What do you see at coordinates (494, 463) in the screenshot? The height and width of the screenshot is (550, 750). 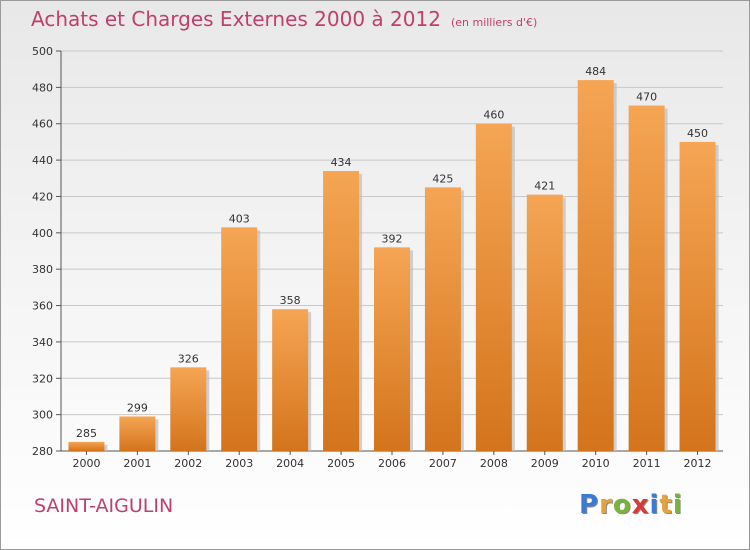 I see `x-tick-label: 2008` at bounding box center [494, 463].